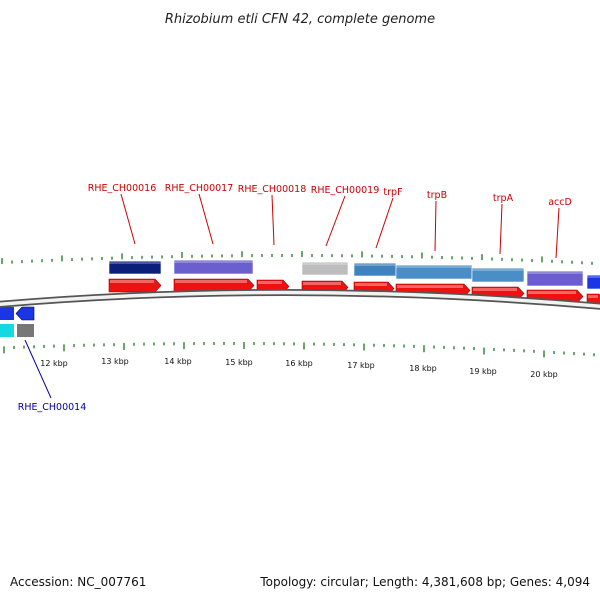  What do you see at coordinates (135, 267) in the screenshot?
I see `gene-box-rhe-ch00016` at bounding box center [135, 267].